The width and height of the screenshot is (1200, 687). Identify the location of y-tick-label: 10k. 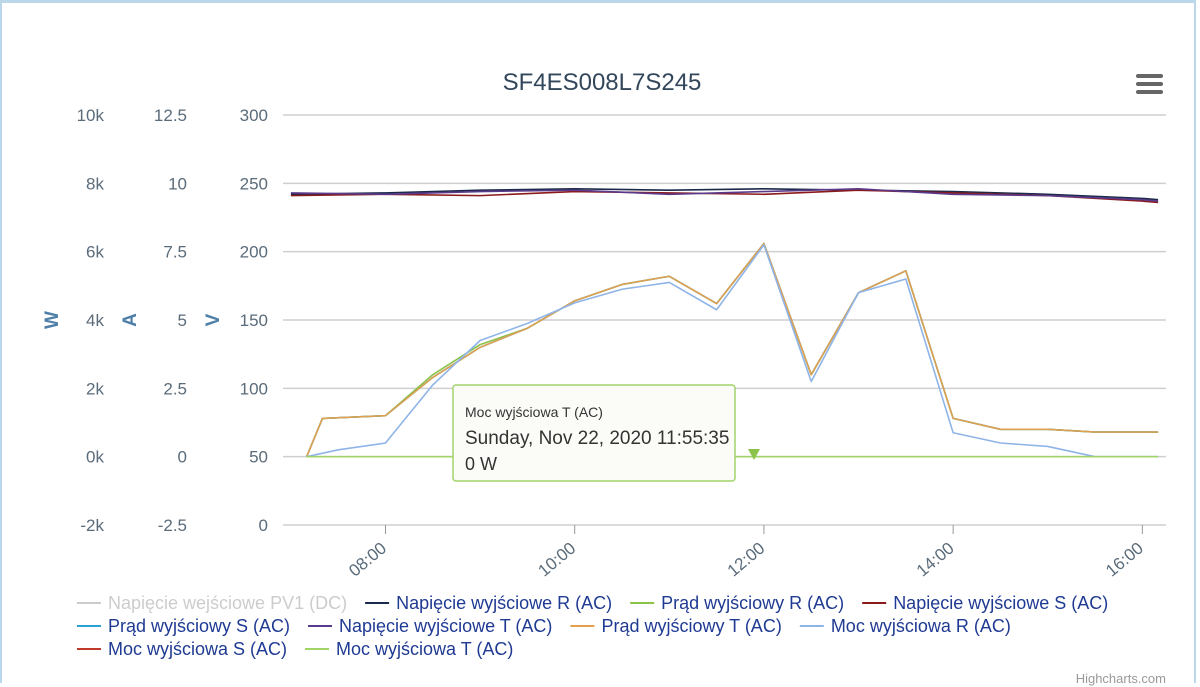
(91, 115).